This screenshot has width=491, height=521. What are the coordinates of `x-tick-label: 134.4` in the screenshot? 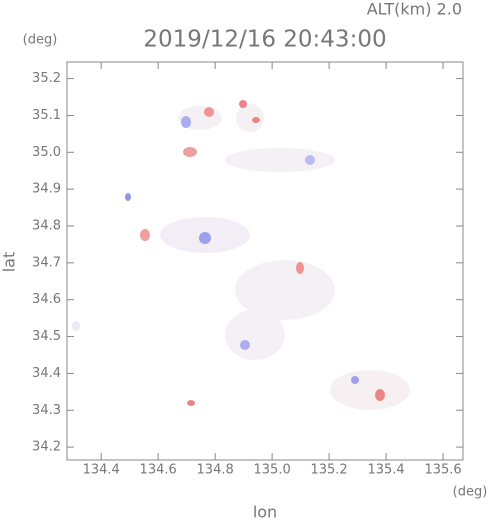 It's located at (101, 470).